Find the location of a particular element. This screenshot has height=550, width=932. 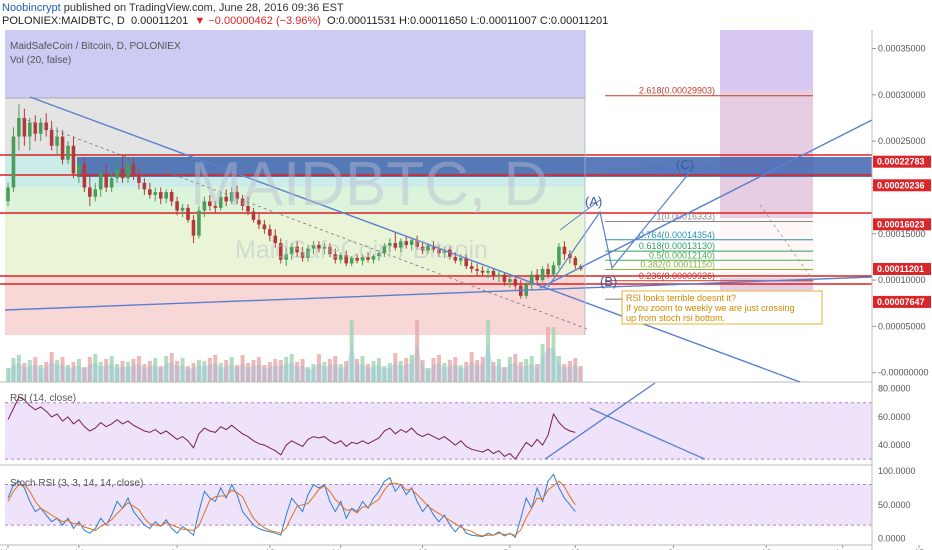

price-badge-label: 0.00011201 is located at coordinates (900, 269).